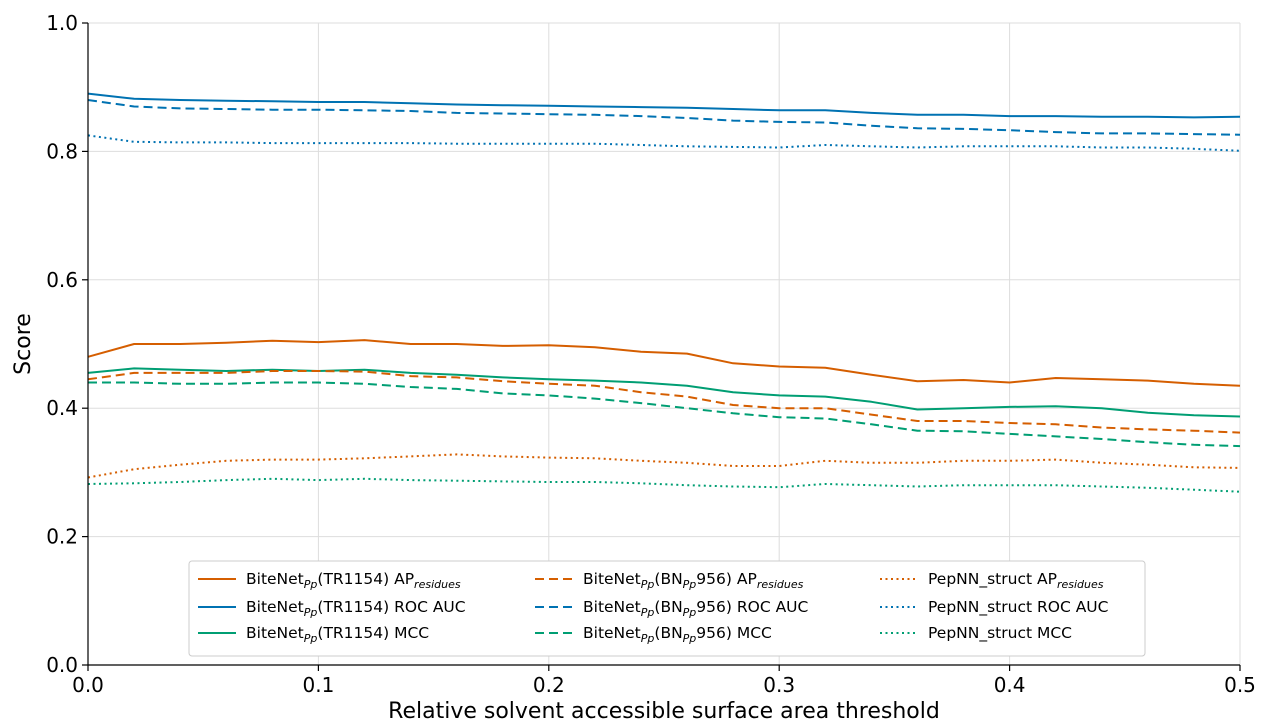 The image size is (1263, 725). What do you see at coordinates (62, 665) in the screenshot?
I see `y-tick-label: 0.0` at bounding box center [62, 665].